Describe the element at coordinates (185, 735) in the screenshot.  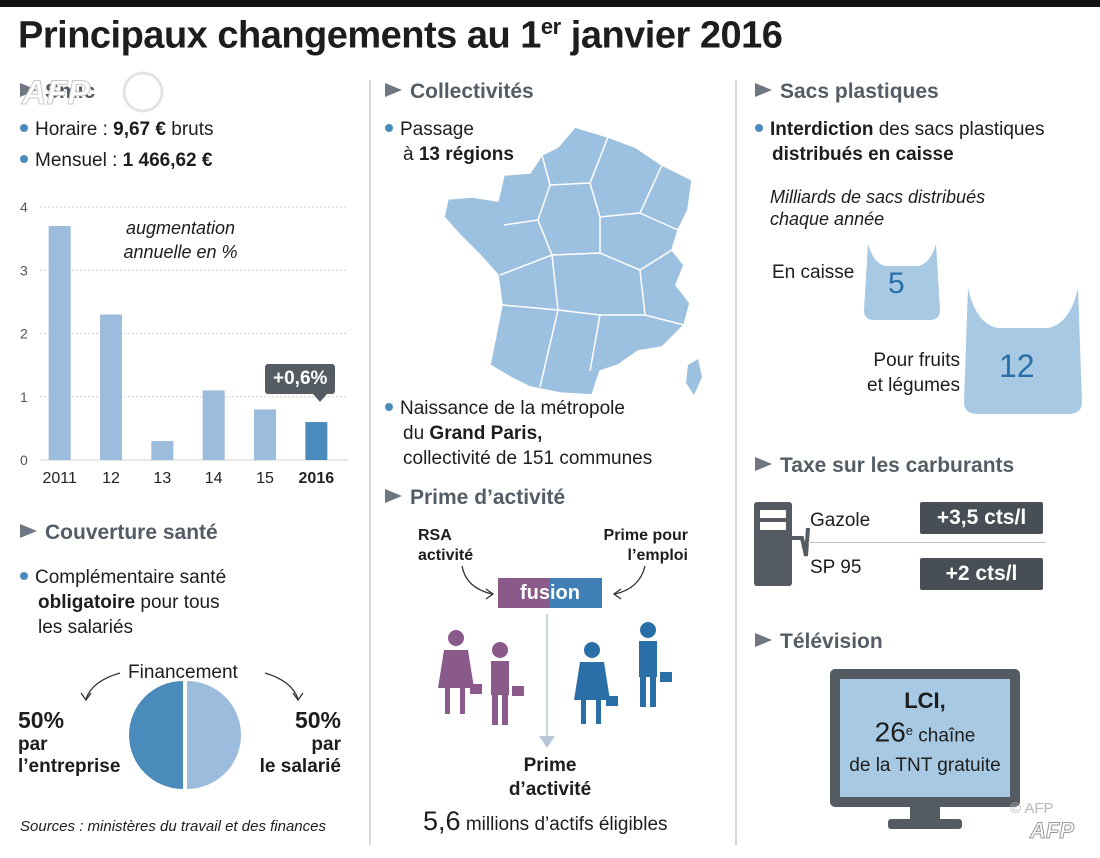
I see `financement-pie` at that location.